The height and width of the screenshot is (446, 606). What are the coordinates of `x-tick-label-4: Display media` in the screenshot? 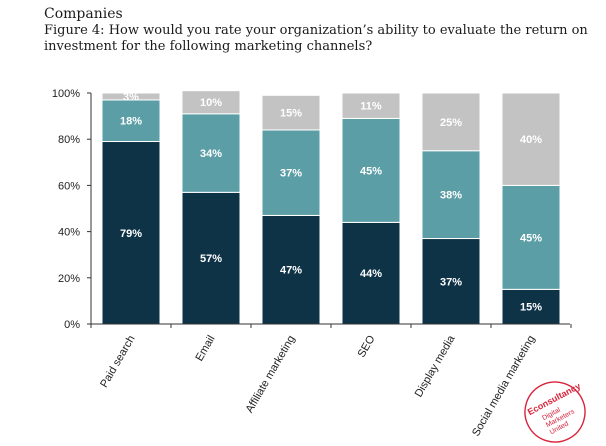 It's located at (435, 366).